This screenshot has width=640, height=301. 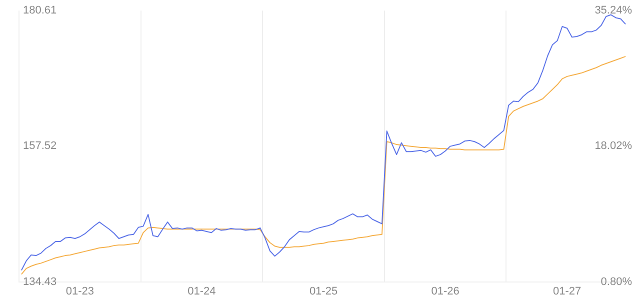 What do you see at coordinates (202, 291) in the screenshot?
I see `x-tick-label: 01-24` at bounding box center [202, 291].